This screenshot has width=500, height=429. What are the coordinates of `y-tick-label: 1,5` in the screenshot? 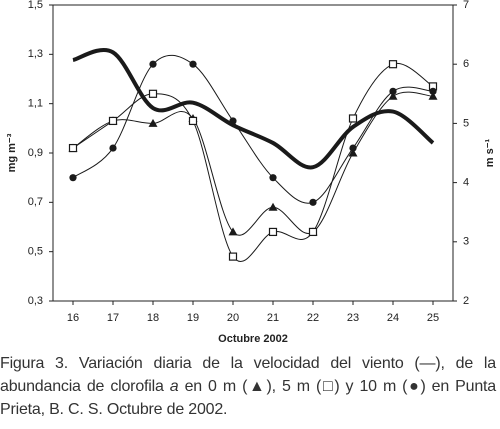 It's located at (35, 5).